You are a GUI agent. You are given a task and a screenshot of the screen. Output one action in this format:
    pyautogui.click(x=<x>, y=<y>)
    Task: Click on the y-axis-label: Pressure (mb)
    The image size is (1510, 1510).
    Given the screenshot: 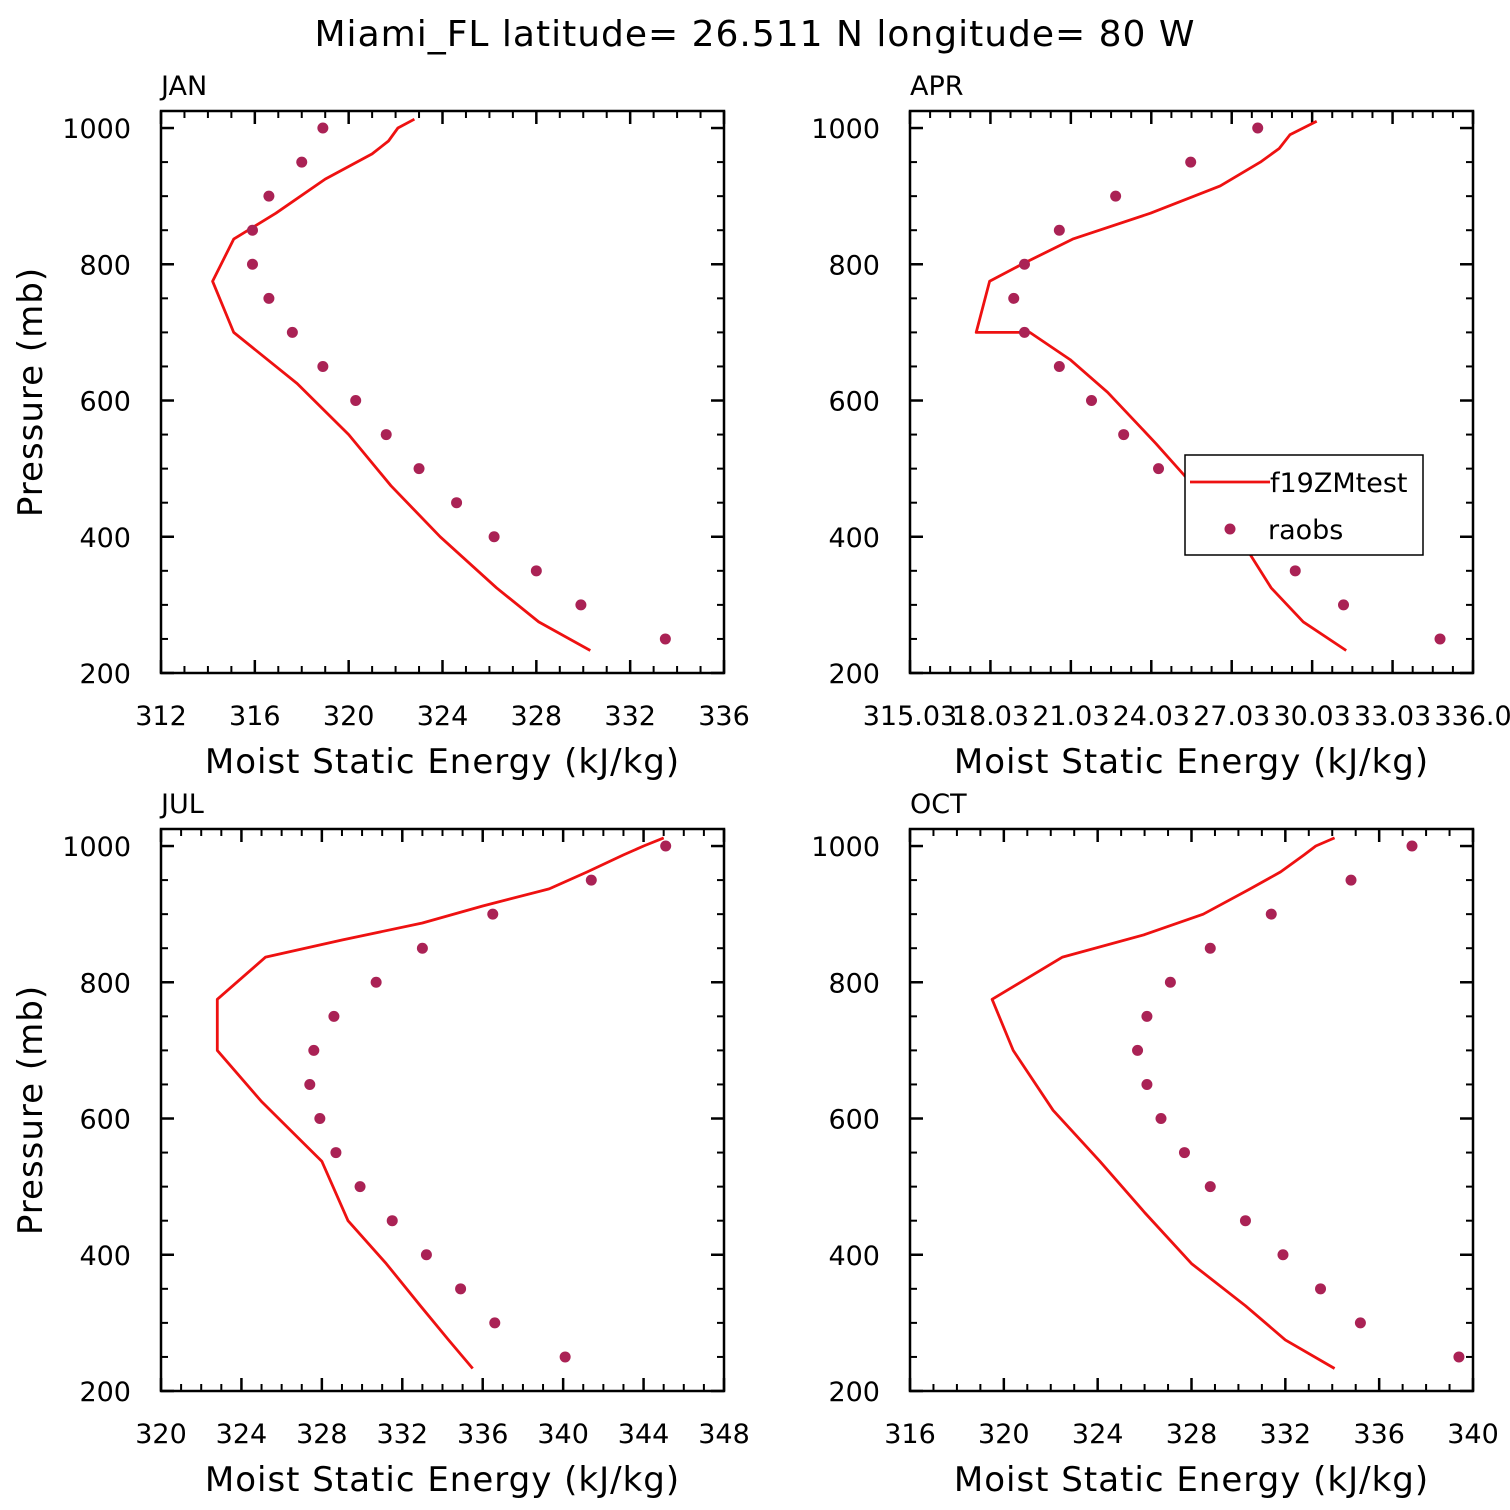 What is the action you would take?
    pyautogui.click(x=31, y=1110)
    